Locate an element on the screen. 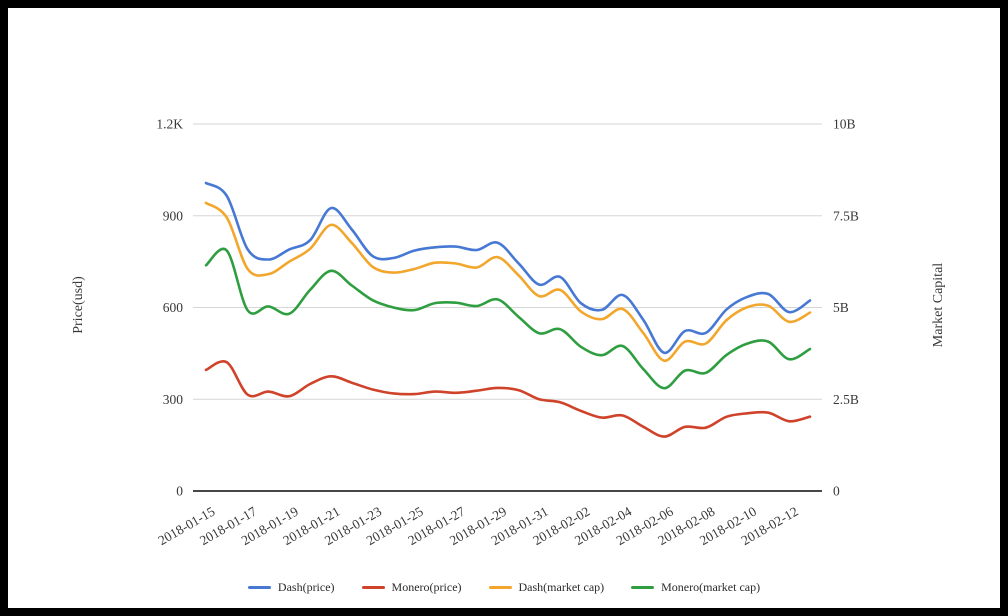  y-tick-label-left: 300 is located at coordinates (173, 399).